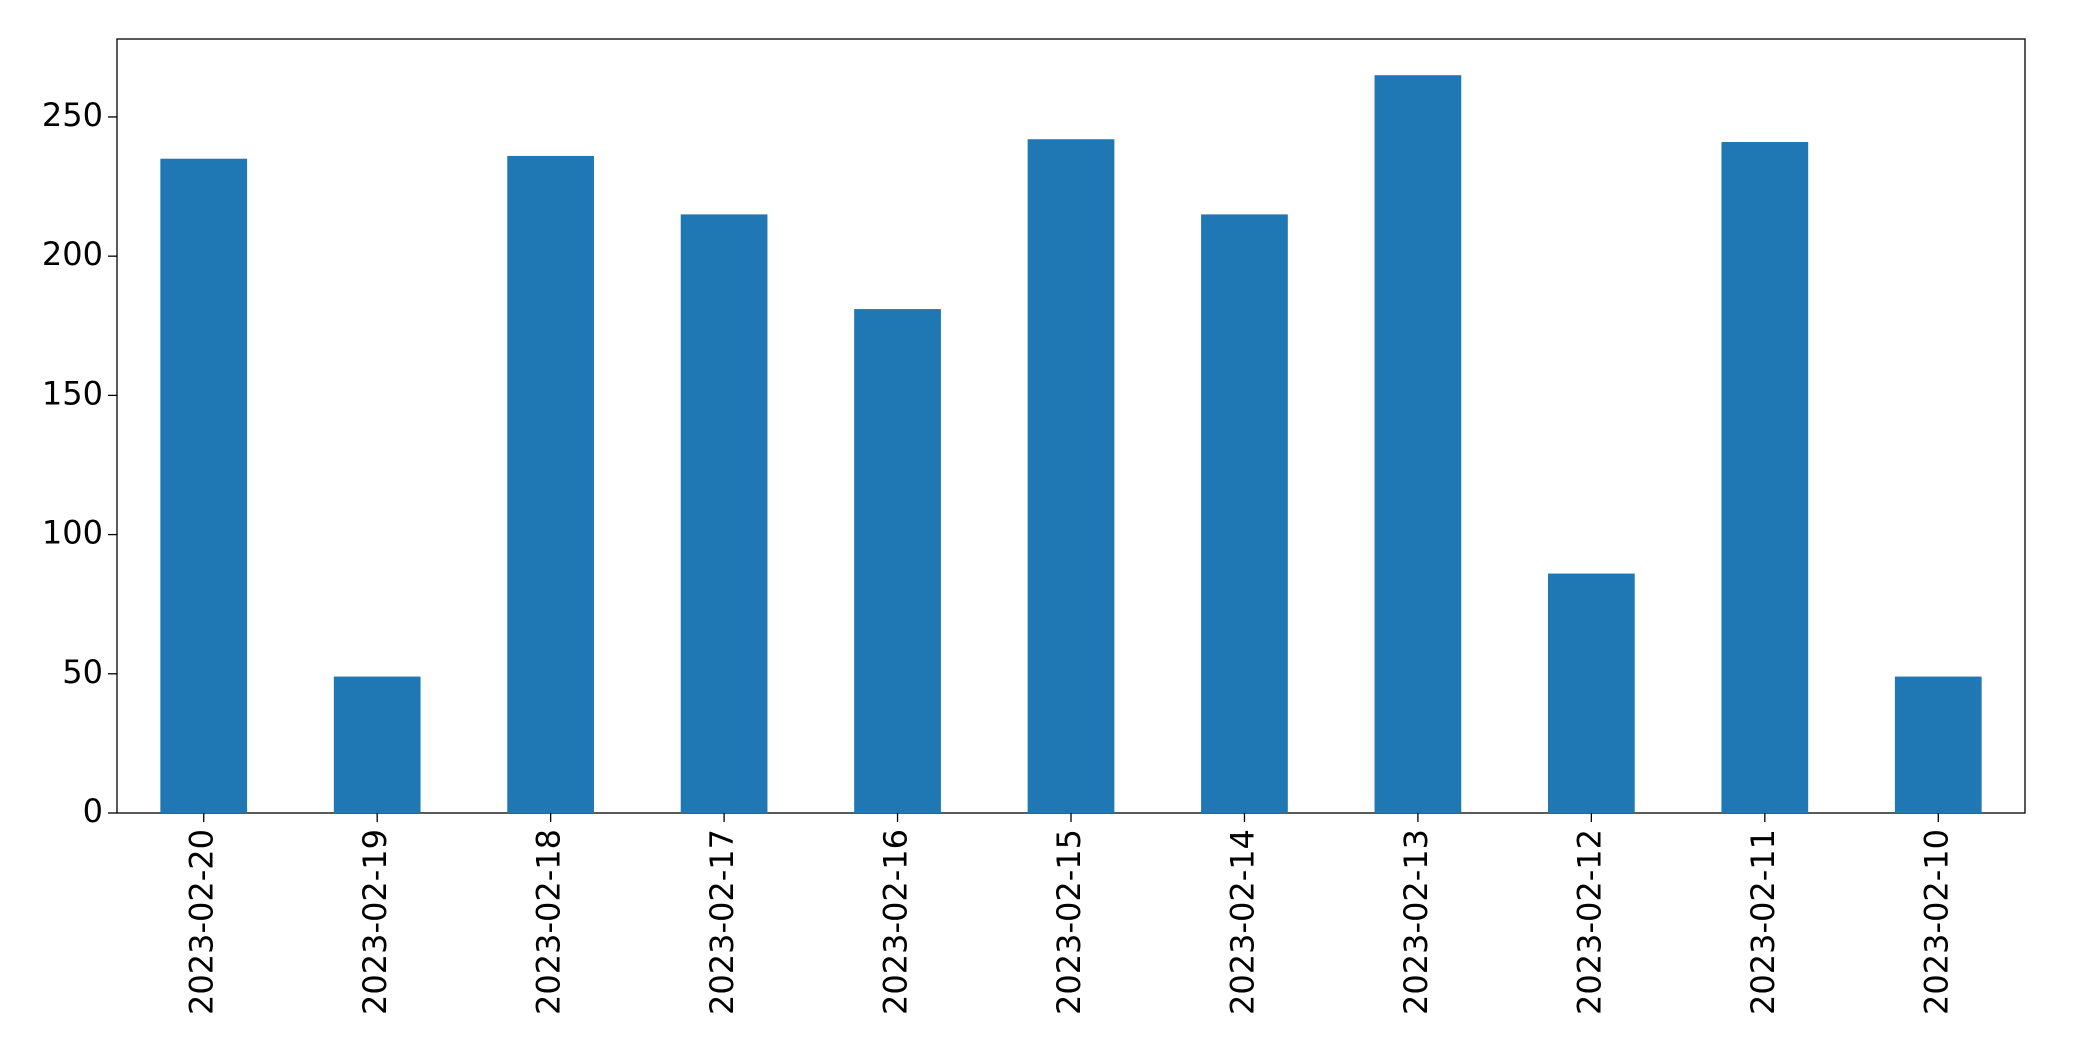 The width and height of the screenshot is (2093, 1061). Describe the element at coordinates (1936, 922) in the screenshot. I see `x-tick-label: 2023-02-10` at that location.